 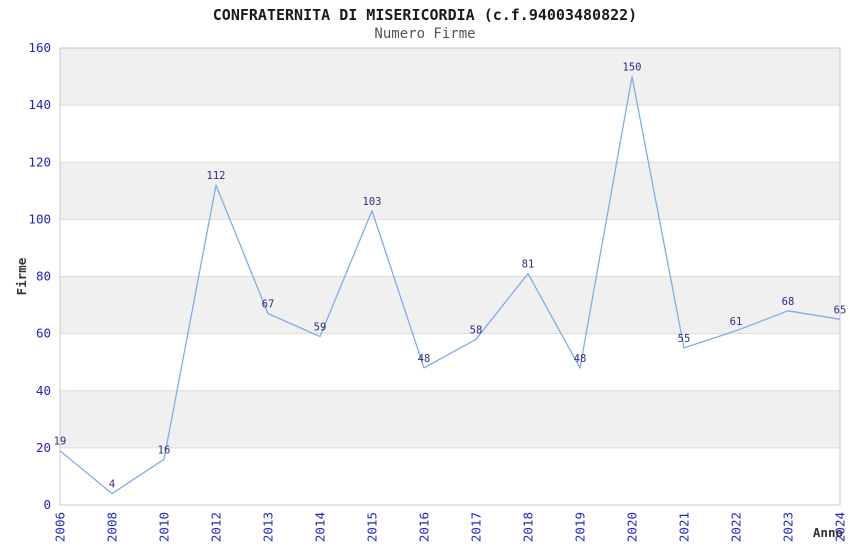 What do you see at coordinates (372, 527) in the screenshot?
I see `x-tick-label: 2015` at bounding box center [372, 527].